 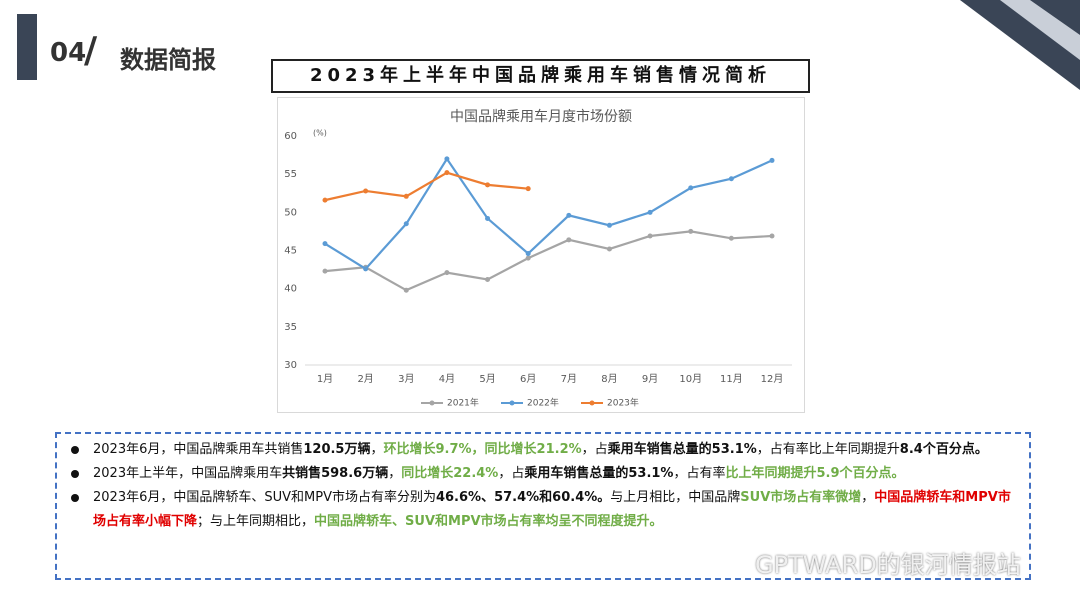 I want to click on x-tick-label: 2月, so click(x=365, y=379).